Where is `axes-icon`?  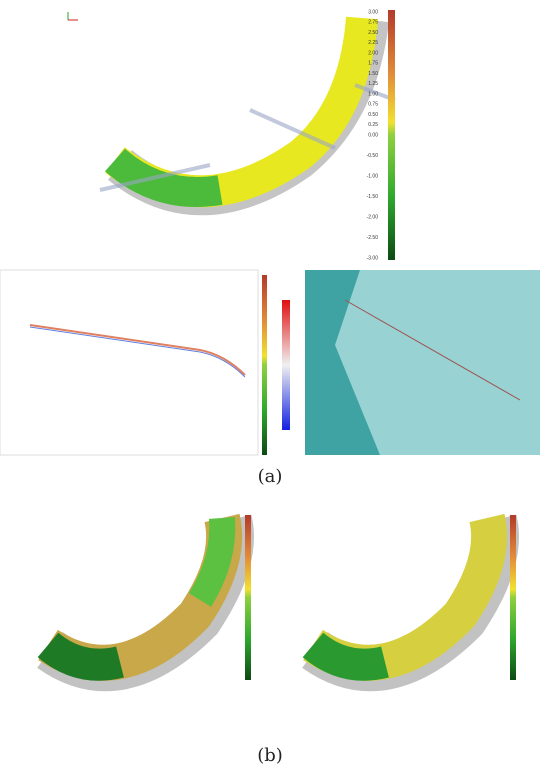 axes-icon is located at coordinates (72, 16).